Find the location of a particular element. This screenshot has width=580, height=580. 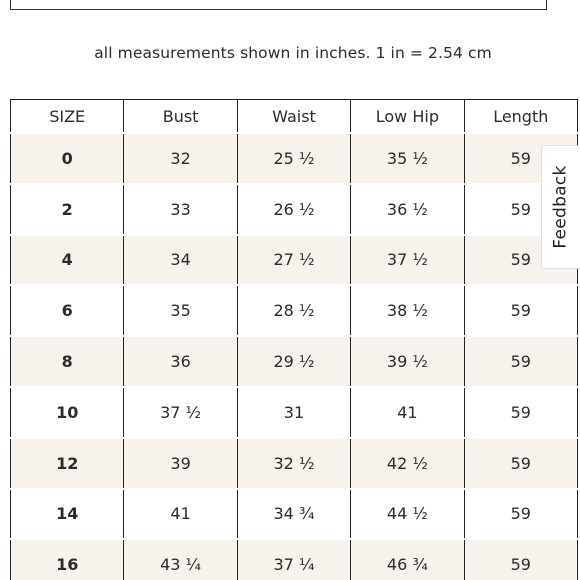

low-hip-cell: 38 ½ is located at coordinates (407, 311).